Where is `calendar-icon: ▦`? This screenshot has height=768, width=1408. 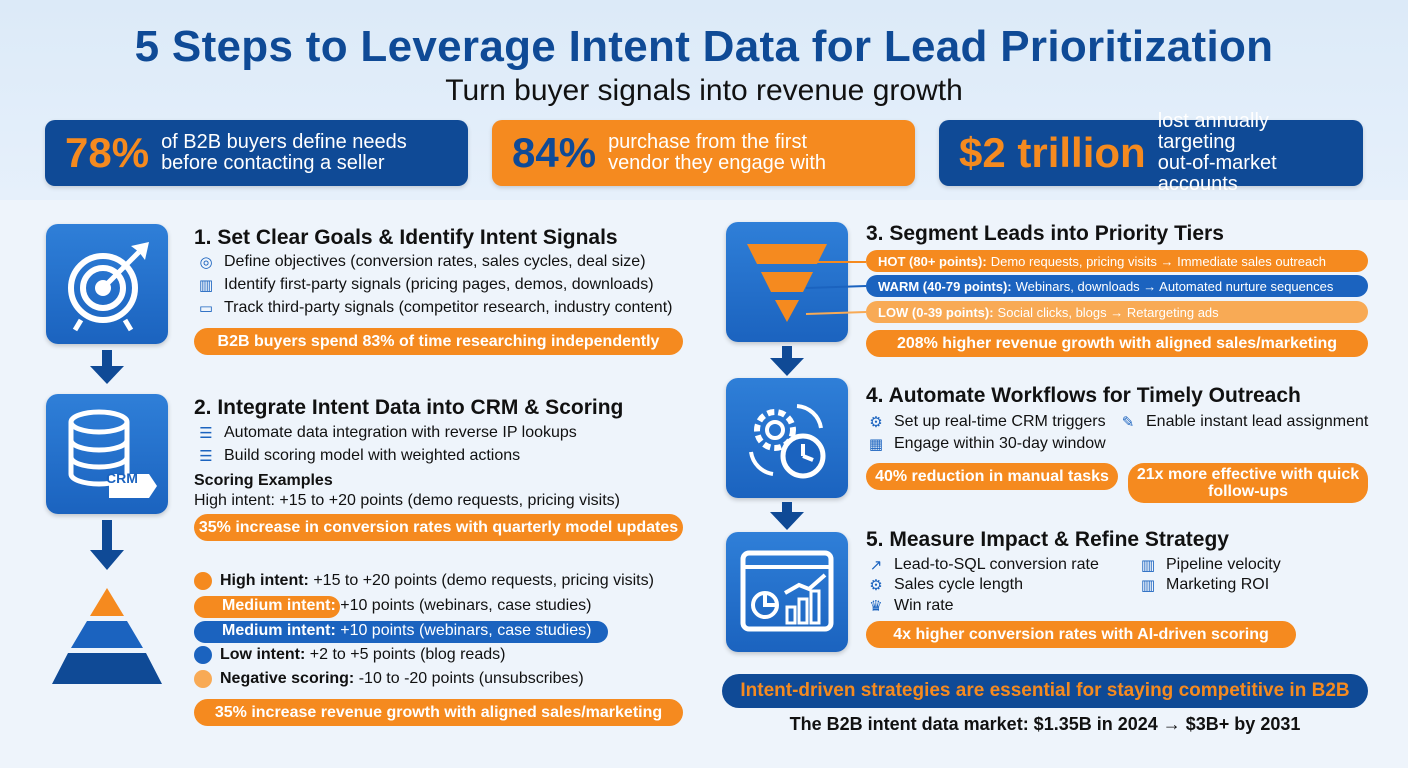
calendar-icon: ▦ is located at coordinates (876, 444).